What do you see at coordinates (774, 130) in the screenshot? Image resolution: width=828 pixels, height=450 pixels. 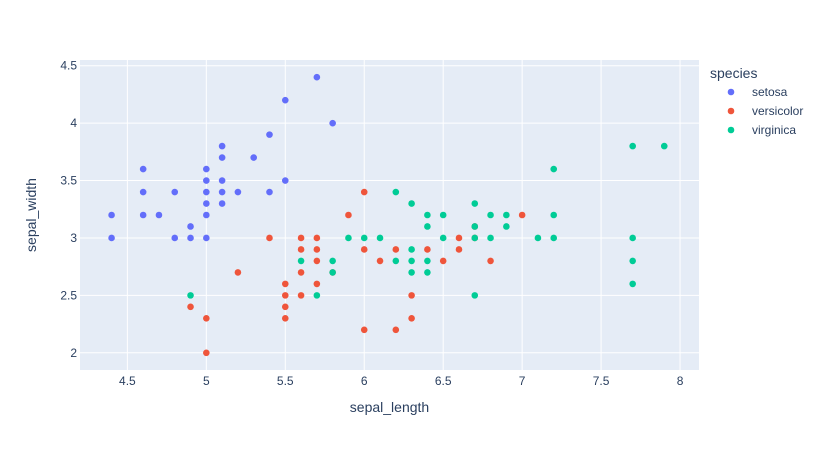 I see `legend-label: virginica` at bounding box center [774, 130].